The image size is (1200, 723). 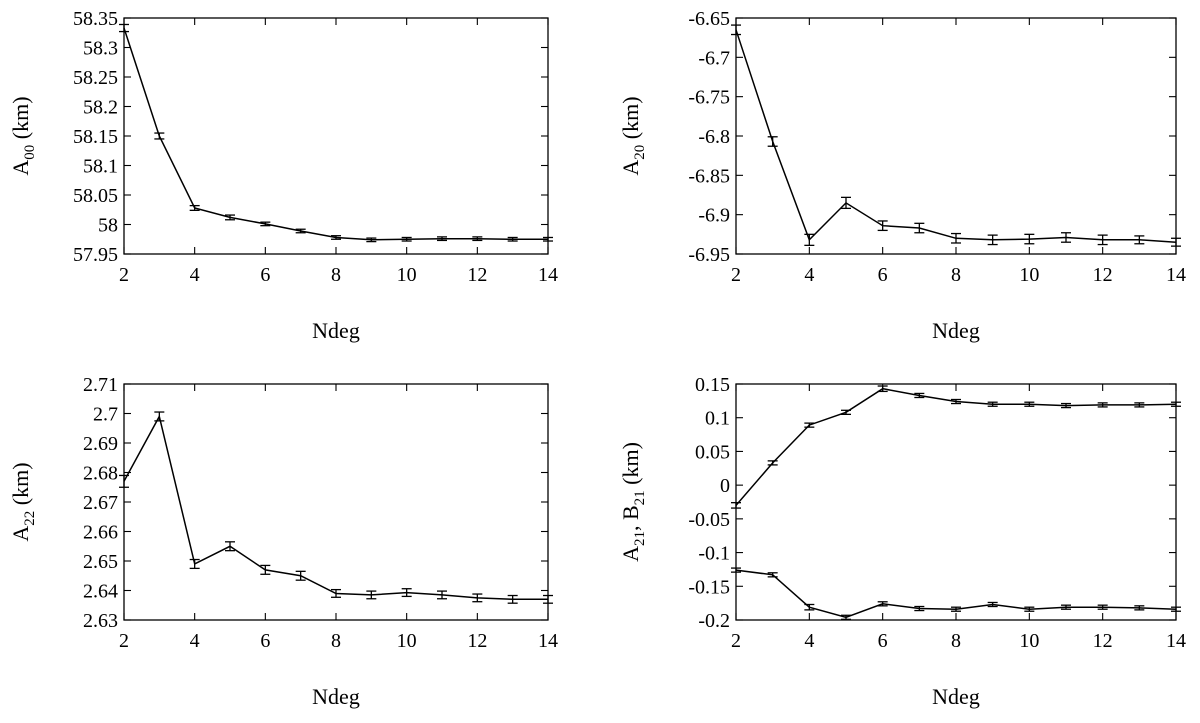 What do you see at coordinates (23, 135) in the screenshot?
I see `y-axis-title: A00 (km)` at bounding box center [23, 135].